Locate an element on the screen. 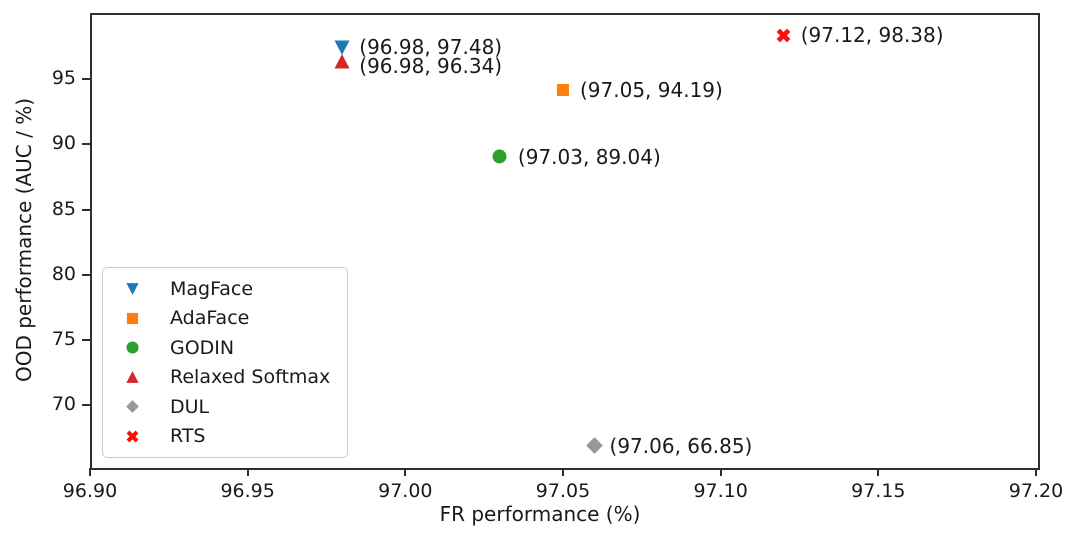  godin-marker-icon is located at coordinates (499, 156).